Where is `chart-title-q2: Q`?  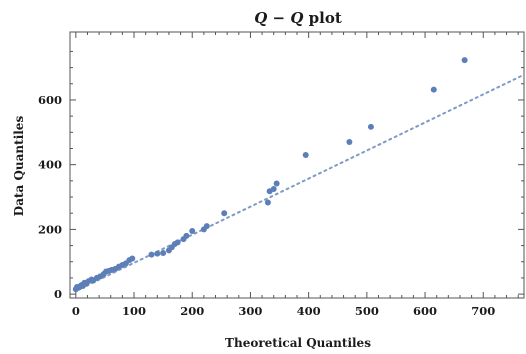 chart-title-q2: Q is located at coordinates (296, 18).